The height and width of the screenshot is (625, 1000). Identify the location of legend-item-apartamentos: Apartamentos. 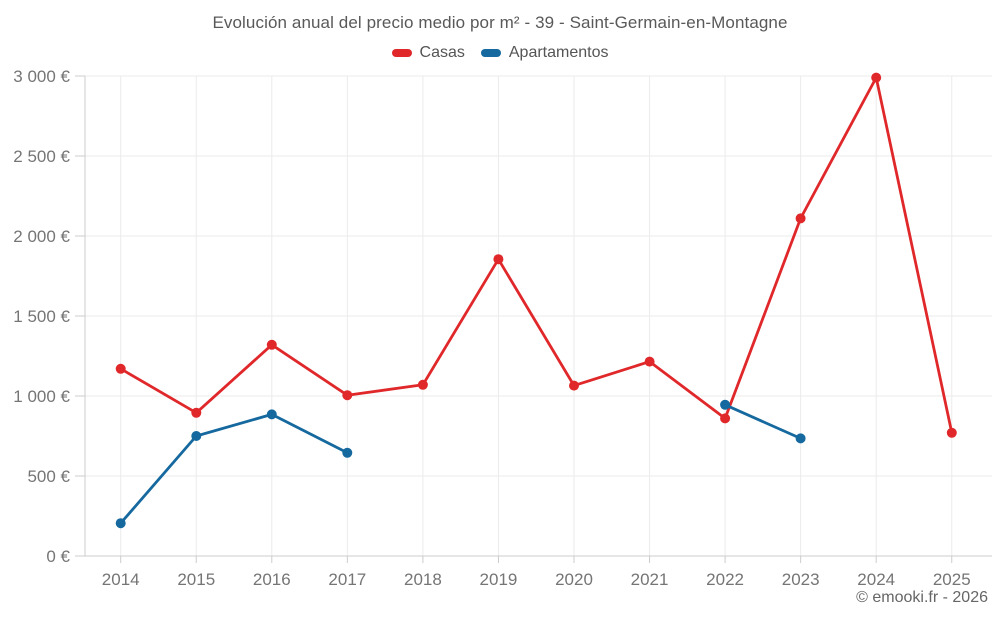
(544, 53).